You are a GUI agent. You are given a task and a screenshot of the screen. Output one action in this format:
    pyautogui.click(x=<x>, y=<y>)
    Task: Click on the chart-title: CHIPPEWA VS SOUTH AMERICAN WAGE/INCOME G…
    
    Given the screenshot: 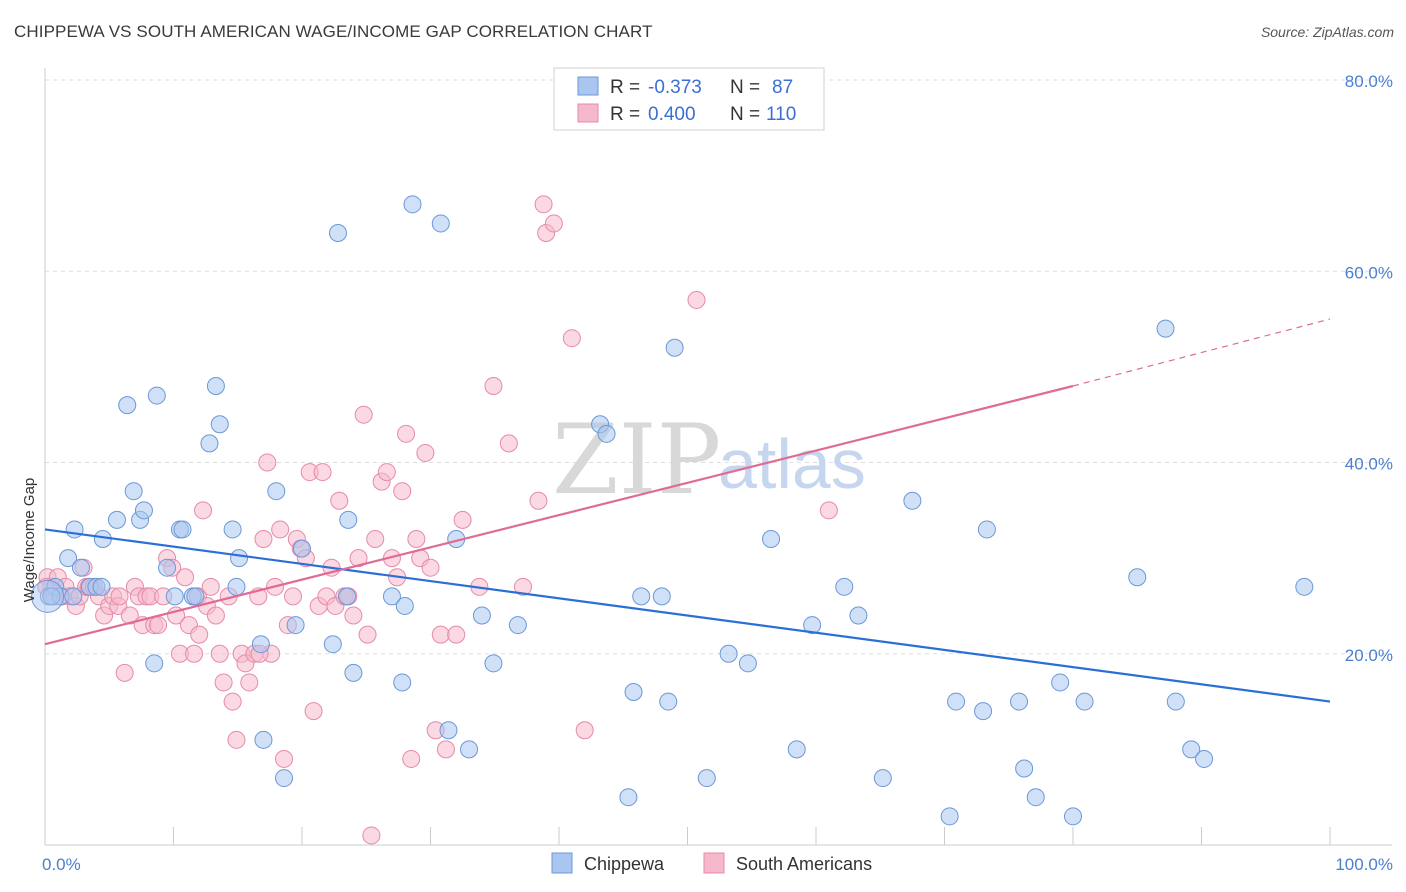 What is the action you would take?
    pyautogui.click(x=333, y=31)
    